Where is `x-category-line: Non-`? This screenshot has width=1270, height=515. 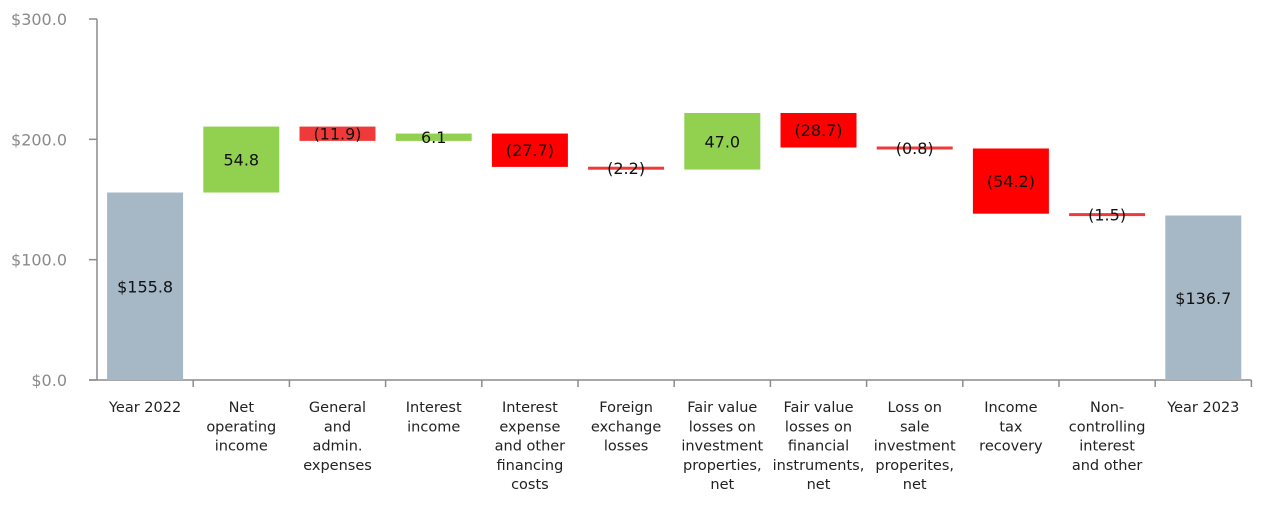 x-category-line: Non- is located at coordinates (1107, 408).